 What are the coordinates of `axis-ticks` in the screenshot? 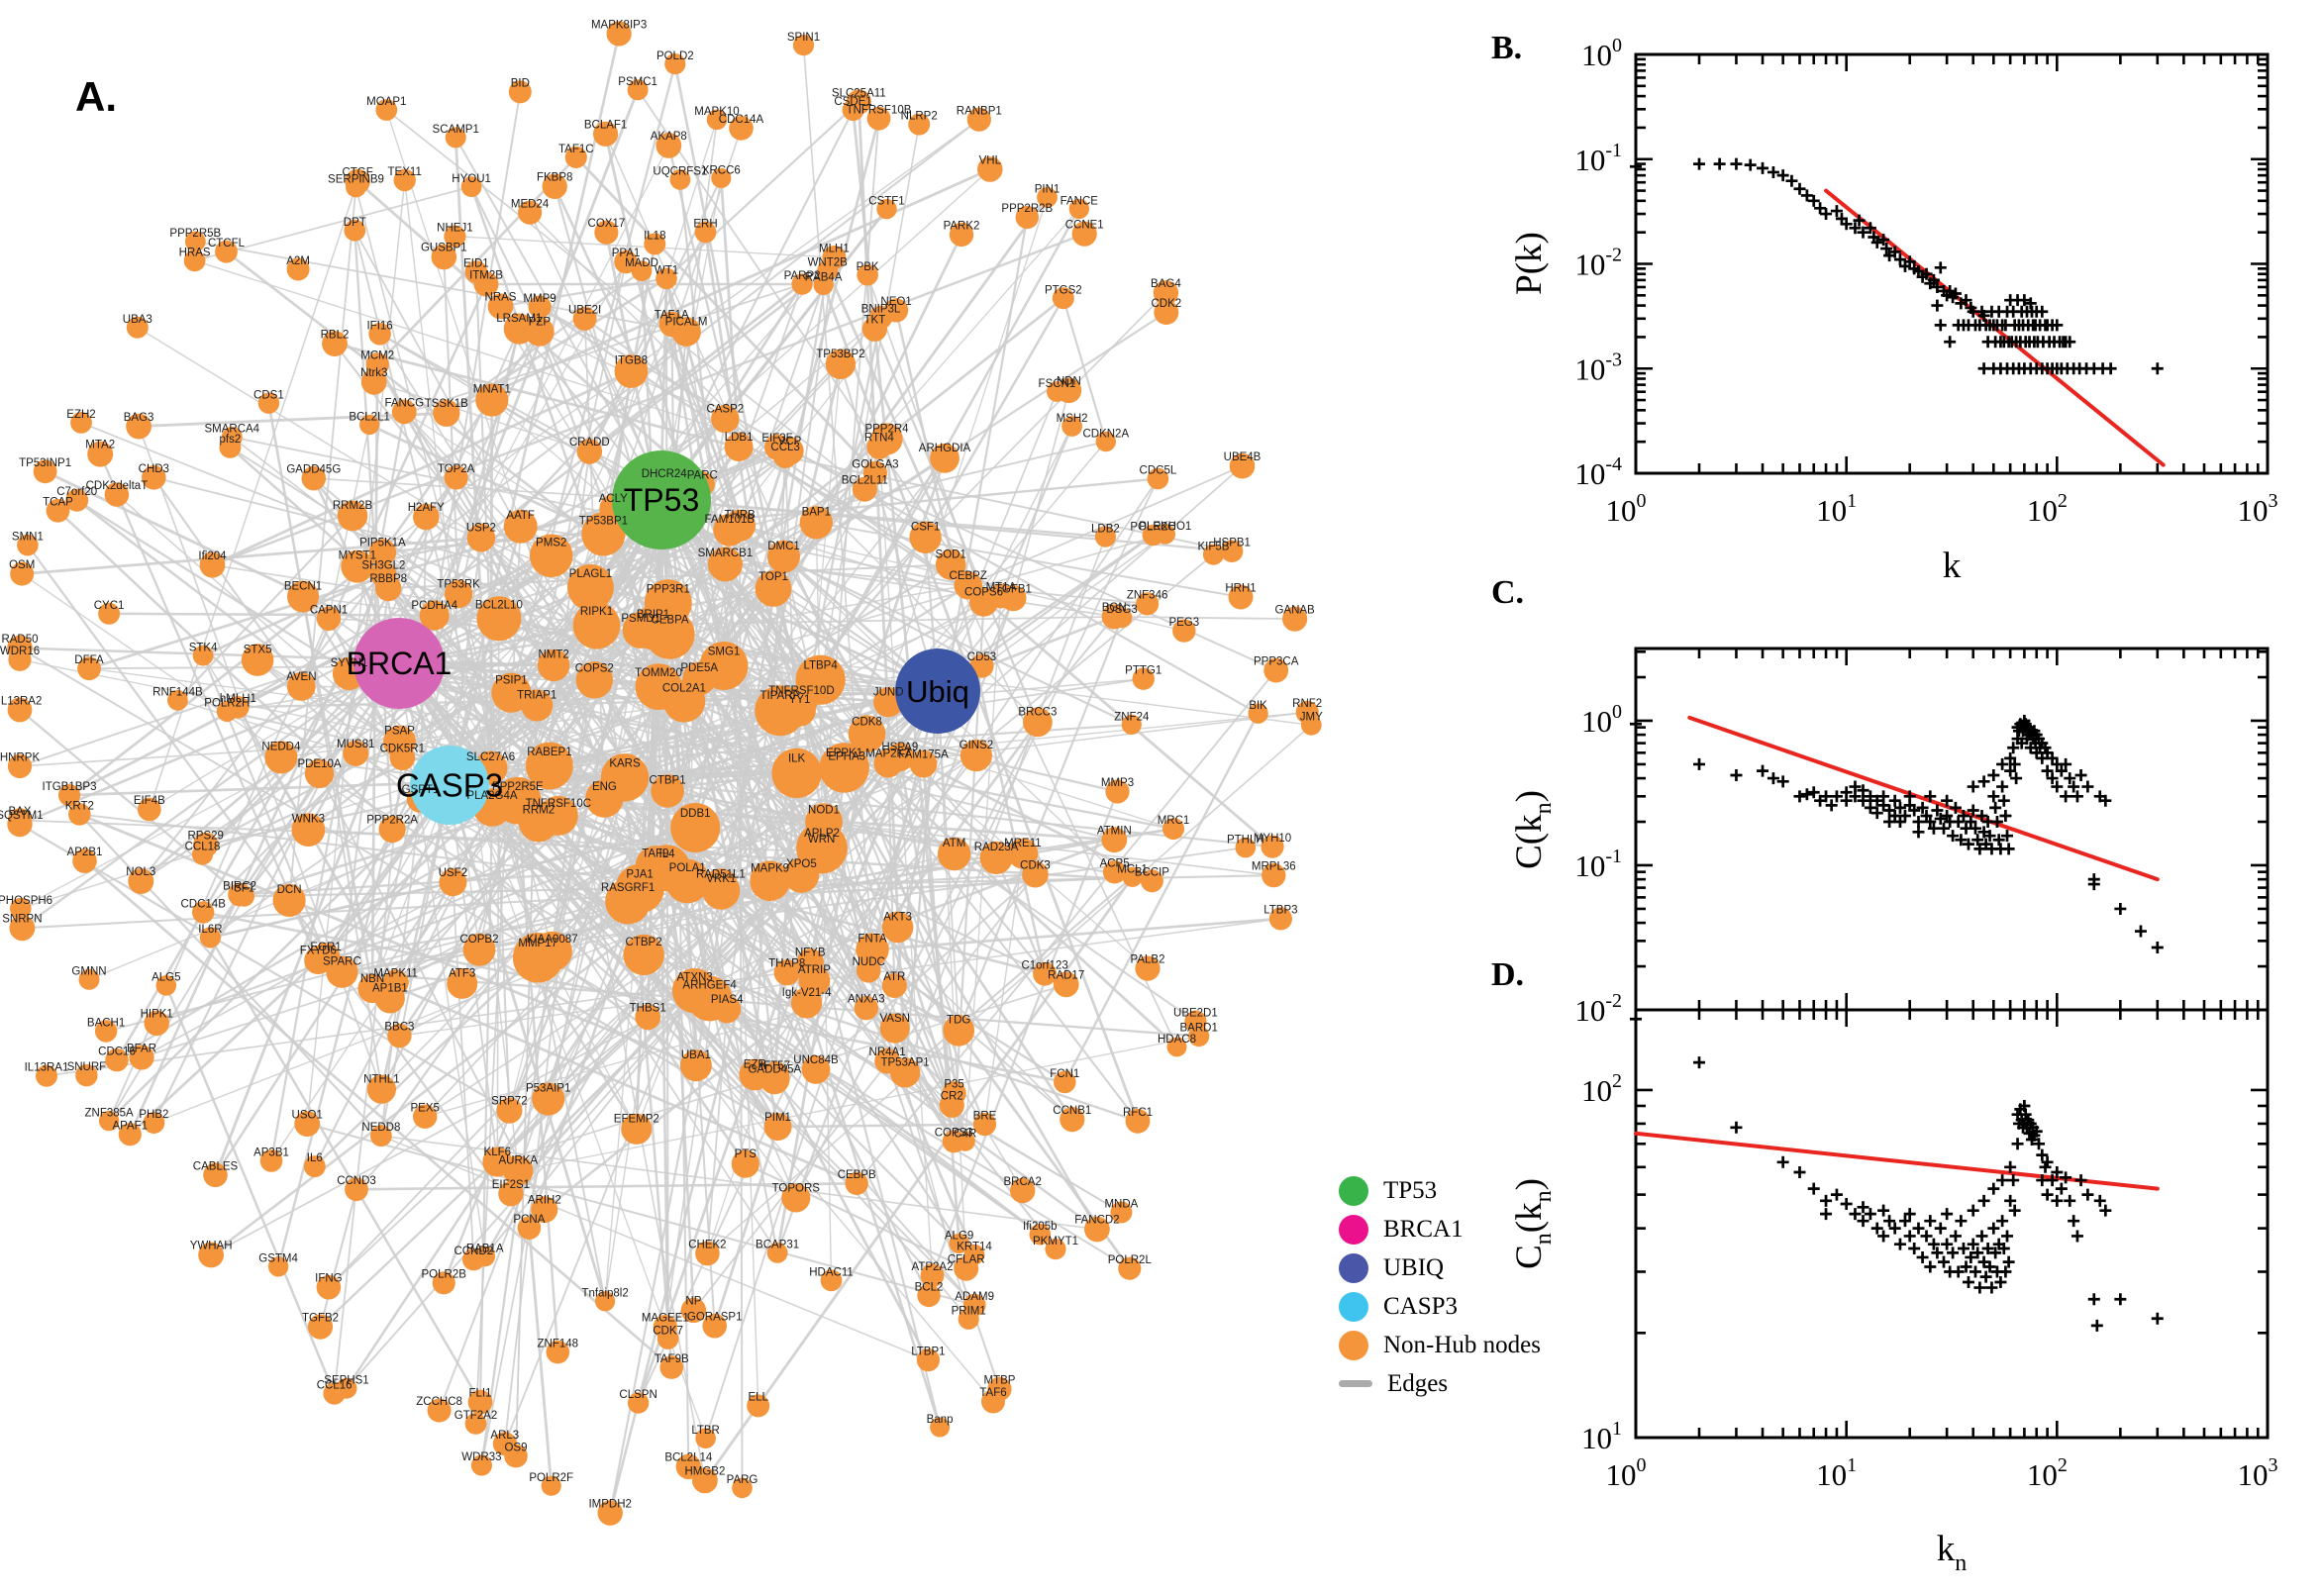 It's located at (1952, 263).